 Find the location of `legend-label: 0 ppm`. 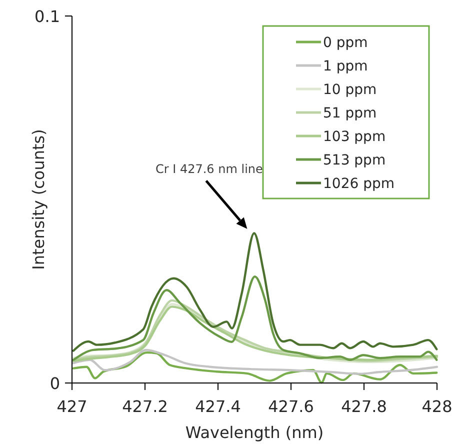

legend-label: 0 ppm is located at coordinates (345, 43).